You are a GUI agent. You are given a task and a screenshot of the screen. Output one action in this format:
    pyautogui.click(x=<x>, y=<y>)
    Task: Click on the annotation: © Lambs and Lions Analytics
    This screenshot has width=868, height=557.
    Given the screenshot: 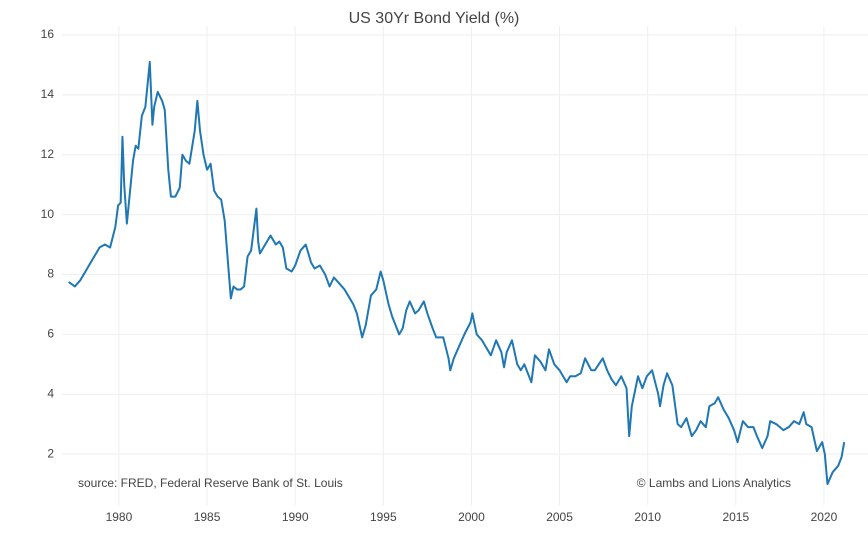 What is the action you would take?
    pyautogui.click(x=714, y=483)
    